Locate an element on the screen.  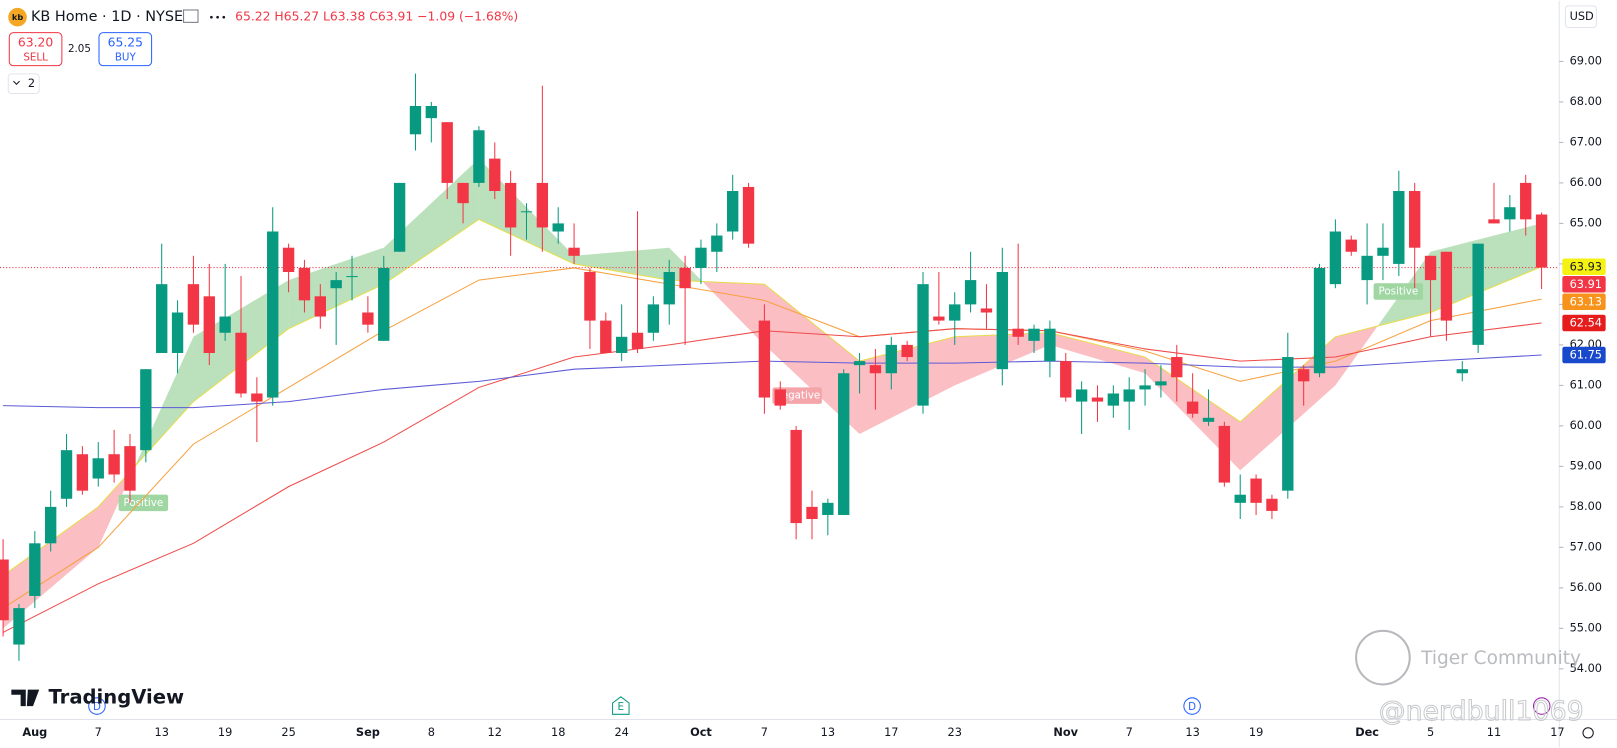
x-tick-label: 23 is located at coordinates (955, 732).